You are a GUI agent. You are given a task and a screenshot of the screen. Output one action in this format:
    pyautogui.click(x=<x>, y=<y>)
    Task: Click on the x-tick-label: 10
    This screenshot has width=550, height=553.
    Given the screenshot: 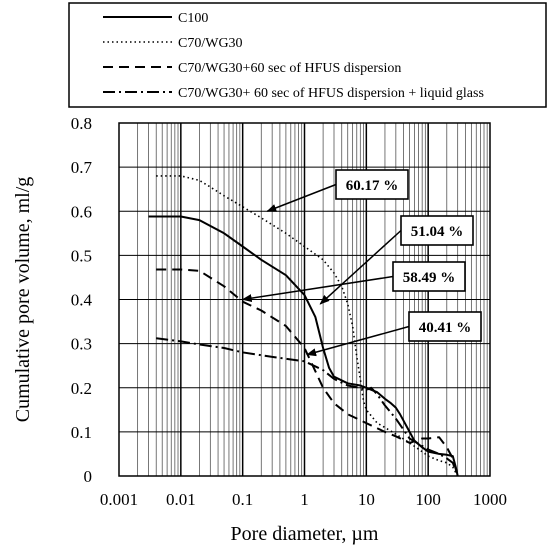 What is the action you would take?
    pyautogui.click(x=366, y=499)
    